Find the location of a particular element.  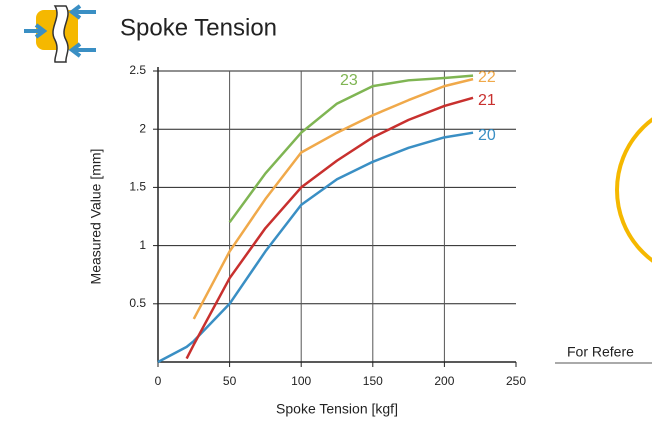

app-icon is located at coordinates (60, 33).